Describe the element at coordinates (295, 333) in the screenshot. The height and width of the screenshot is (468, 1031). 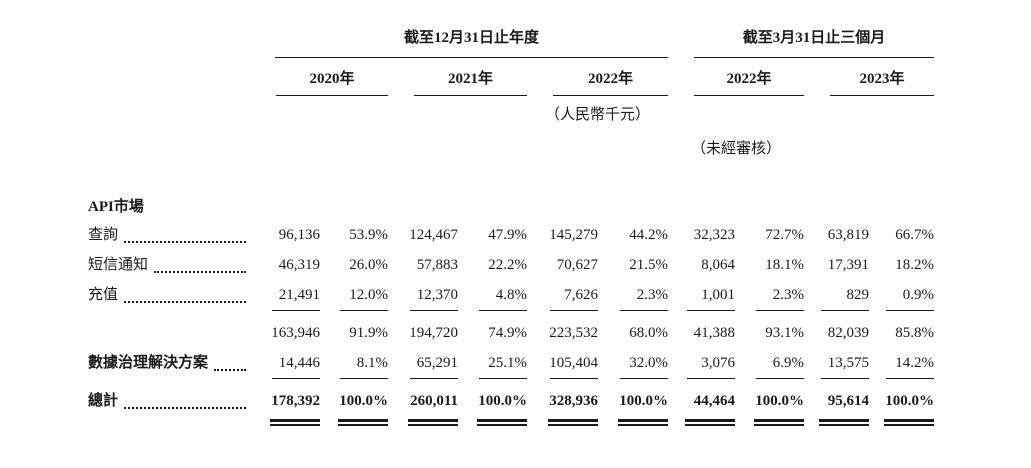
I see `value-cell: 163,946` at that location.